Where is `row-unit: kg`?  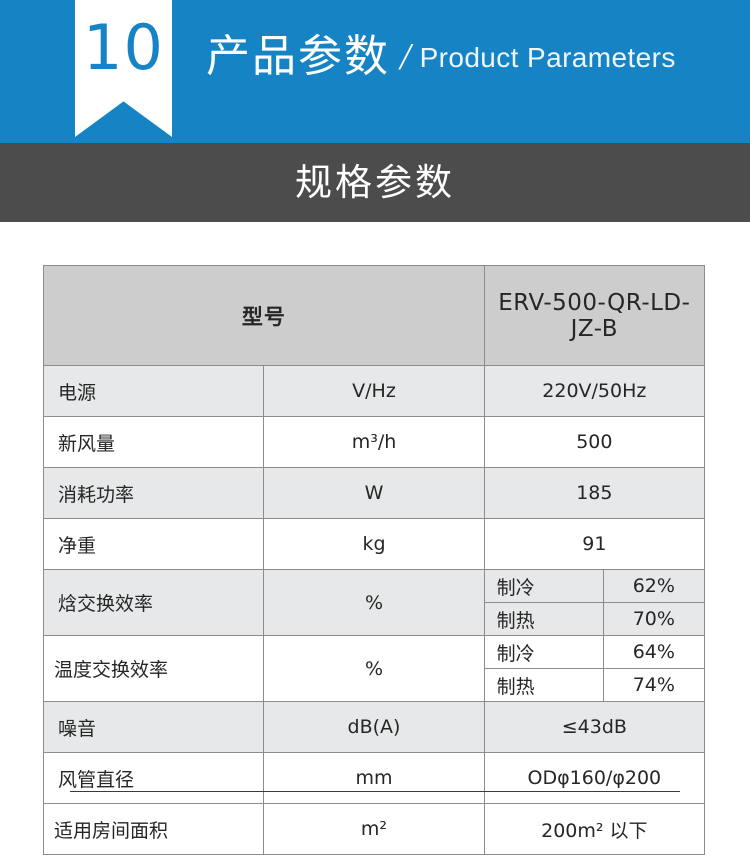 row-unit: kg is located at coordinates (374, 544).